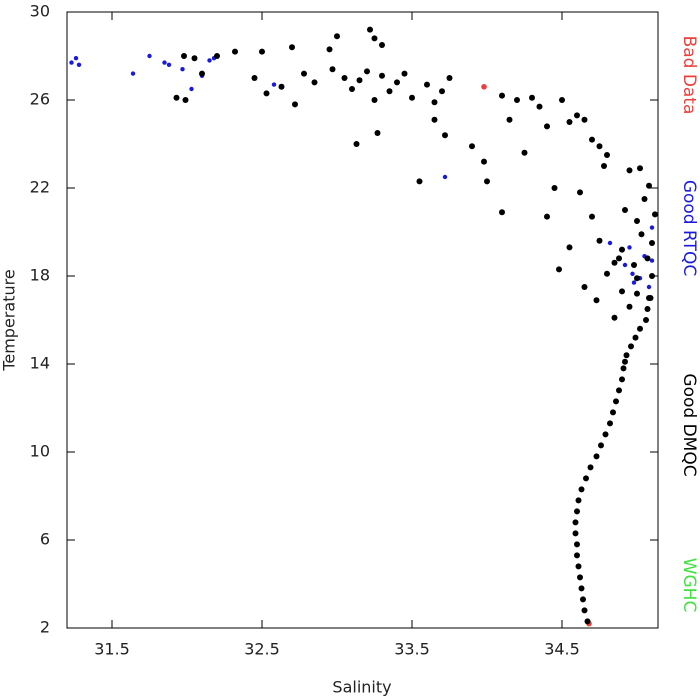 This screenshot has height=700, width=700. I want to click on y-axis-title: Temperature, so click(9, 320).